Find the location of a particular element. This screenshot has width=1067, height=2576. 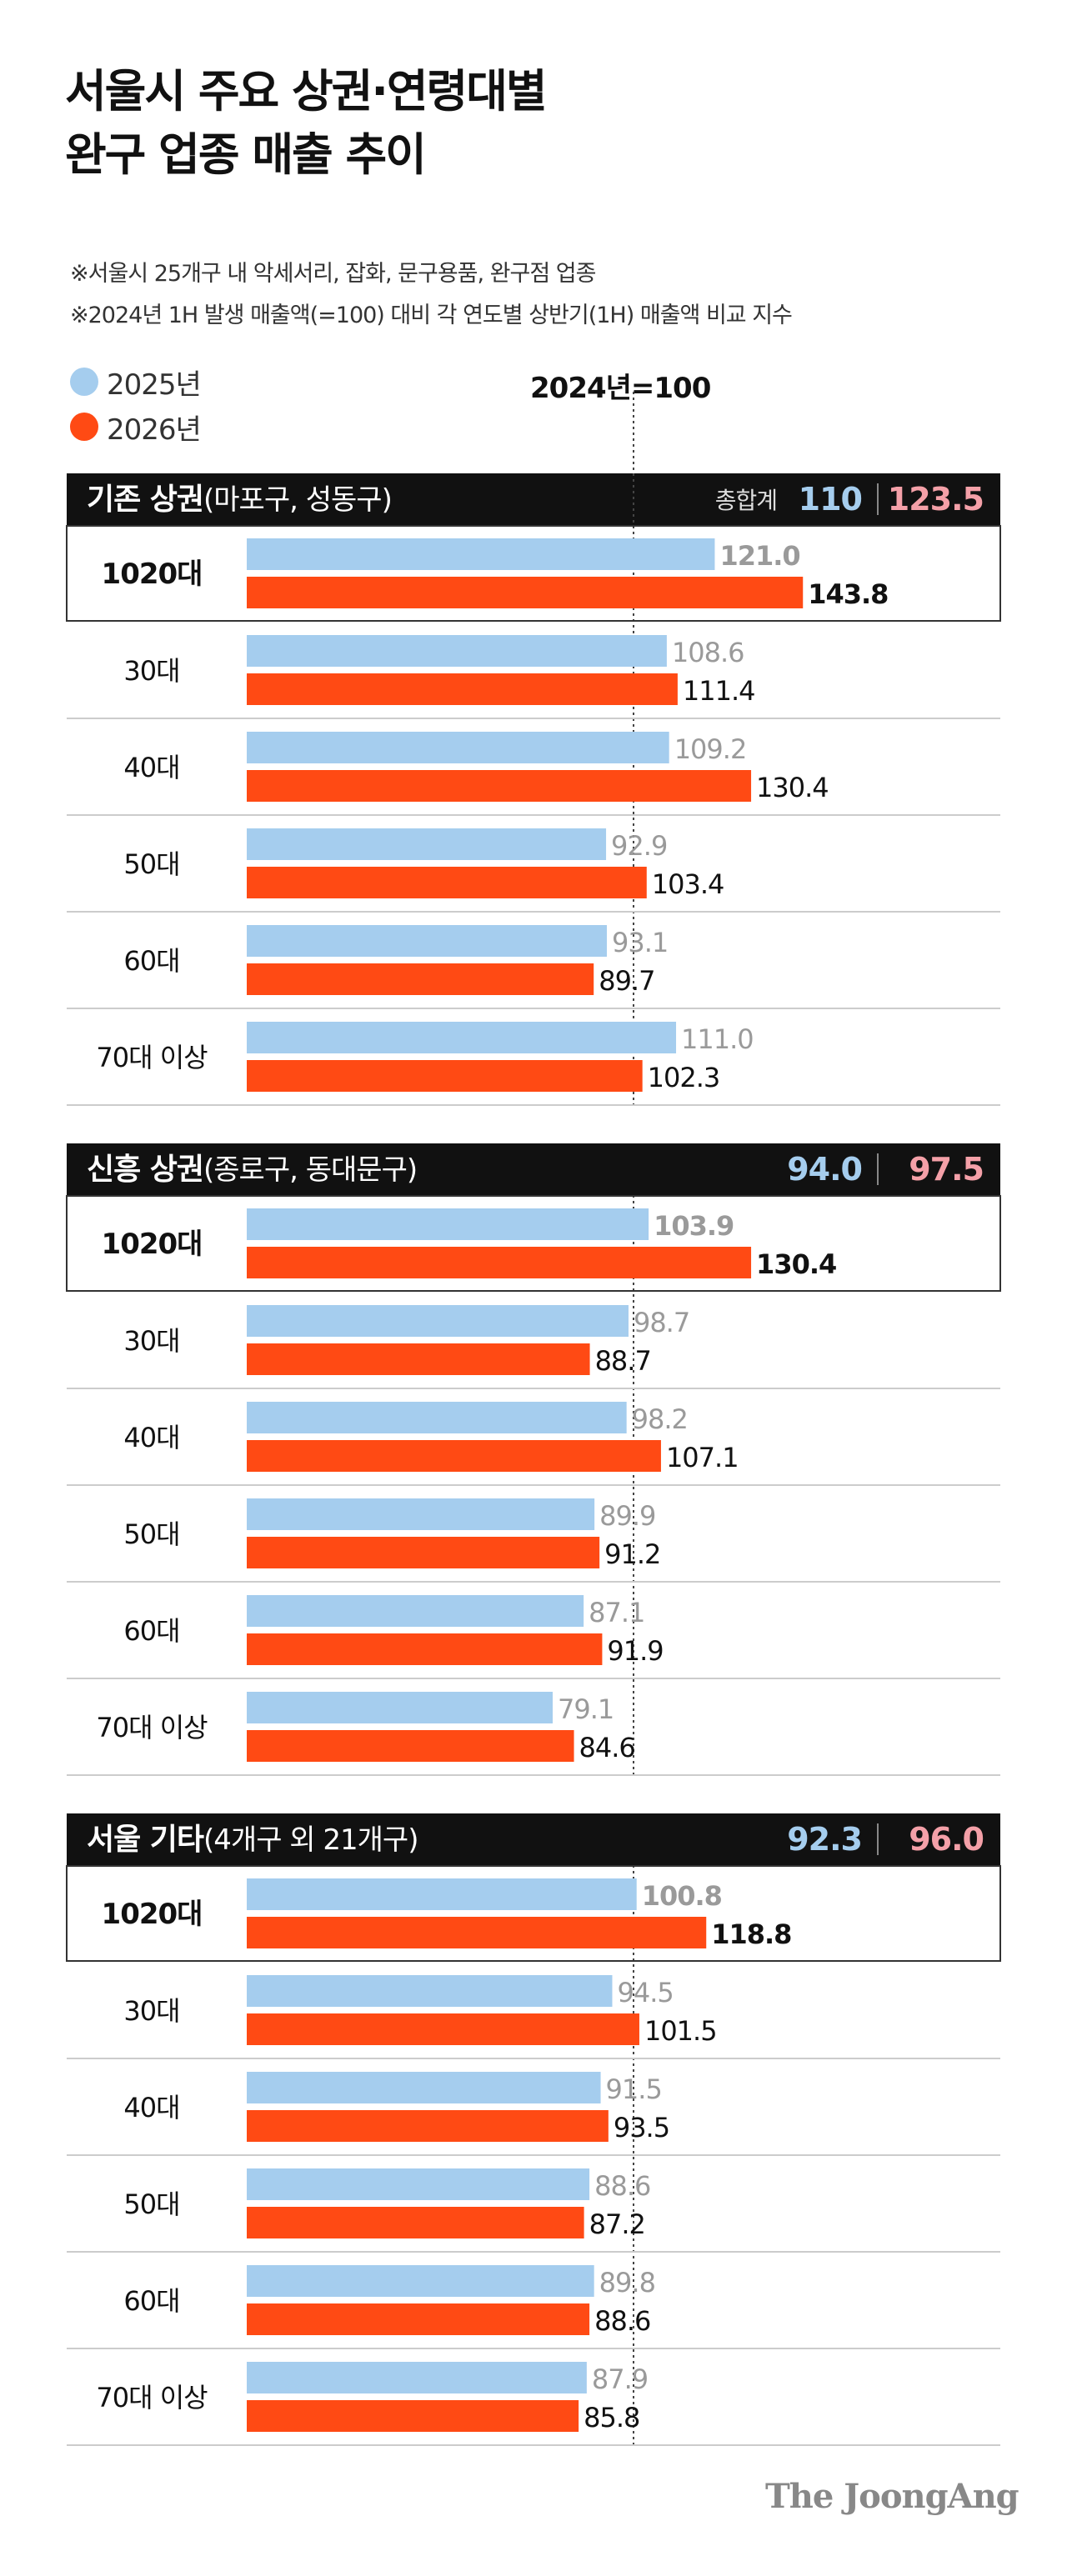

panel-total-2025-1: 94.0 is located at coordinates (824, 1169).